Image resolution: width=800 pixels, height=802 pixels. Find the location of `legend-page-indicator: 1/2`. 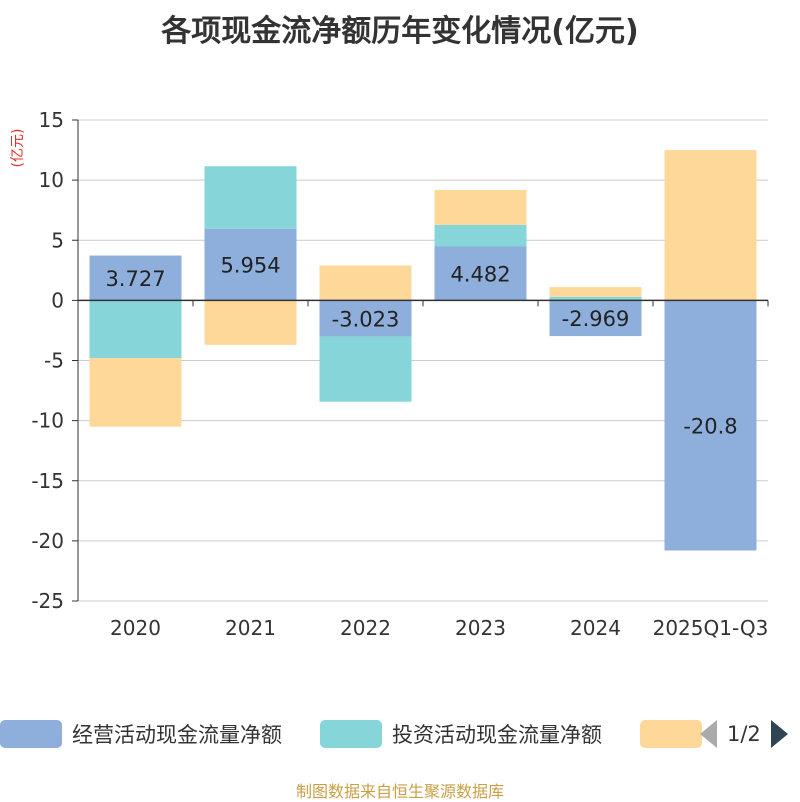

legend-page-indicator: 1/2 is located at coordinates (744, 734).